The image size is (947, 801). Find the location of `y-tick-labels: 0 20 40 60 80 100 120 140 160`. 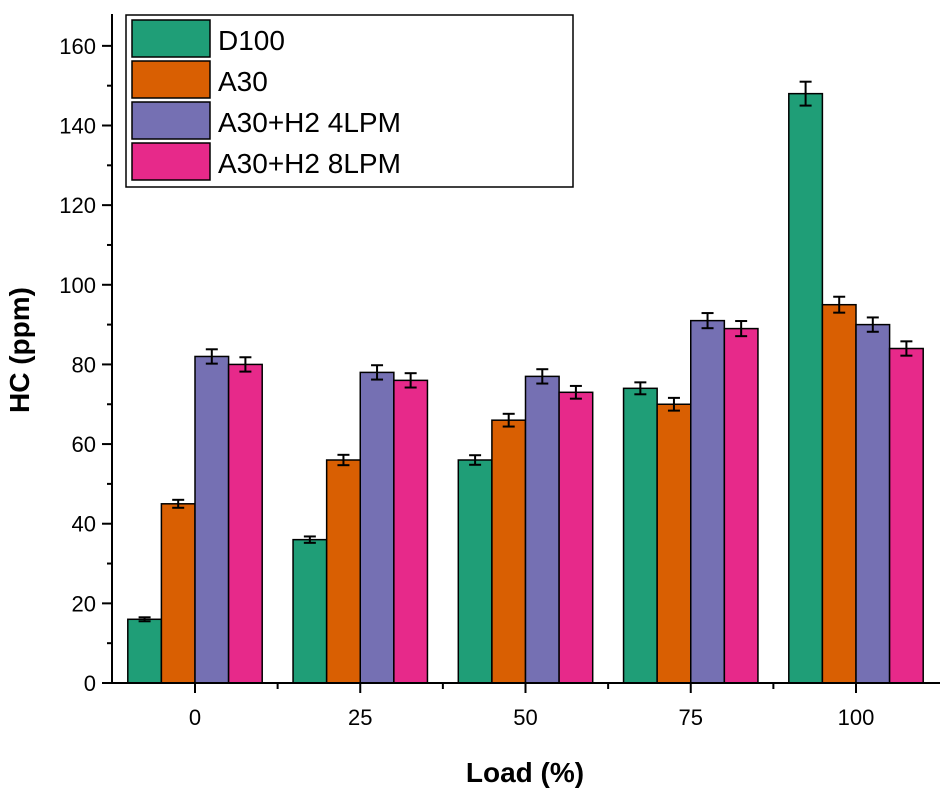

y-tick-labels: 0 20 40 60 80 100 120 140 160 is located at coordinates (77, 365).